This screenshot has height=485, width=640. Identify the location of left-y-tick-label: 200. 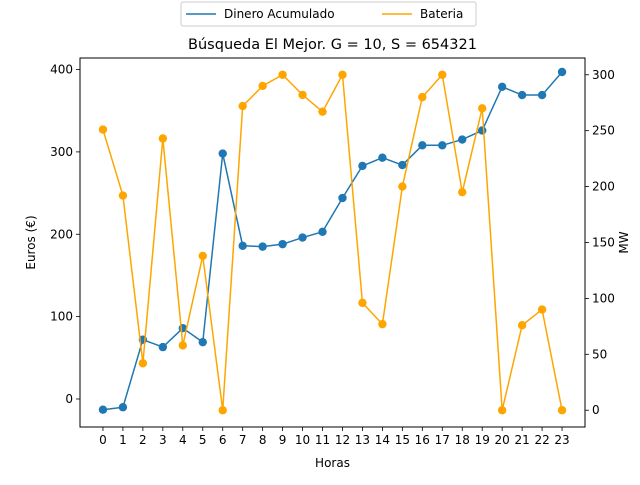
(61, 234).